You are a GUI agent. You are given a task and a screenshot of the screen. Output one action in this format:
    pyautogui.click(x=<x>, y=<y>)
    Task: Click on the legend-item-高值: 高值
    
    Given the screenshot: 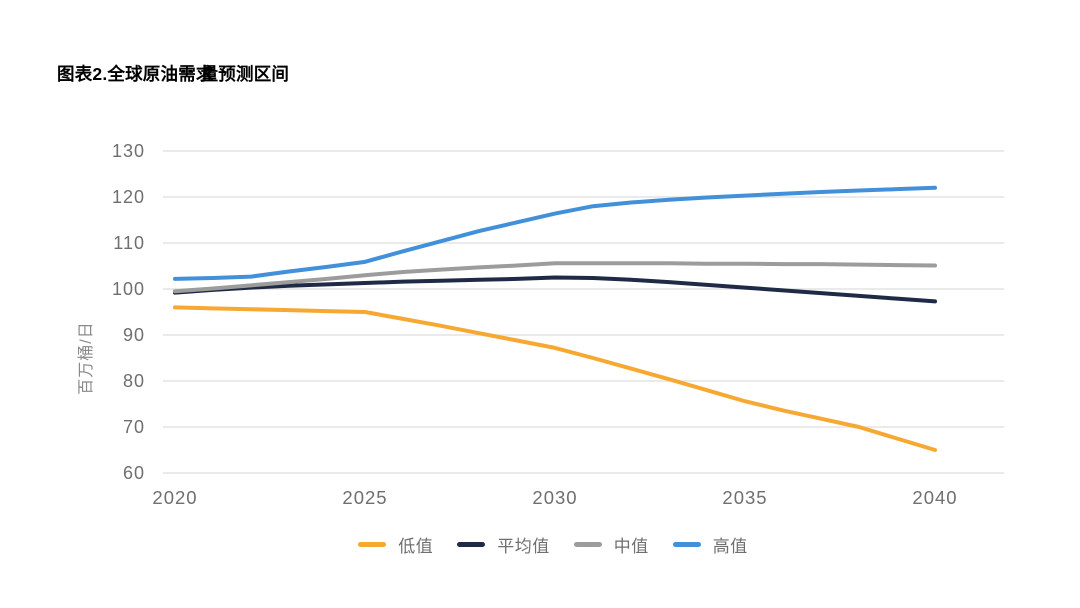 What is the action you would take?
    pyautogui.click(x=710, y=544)
    